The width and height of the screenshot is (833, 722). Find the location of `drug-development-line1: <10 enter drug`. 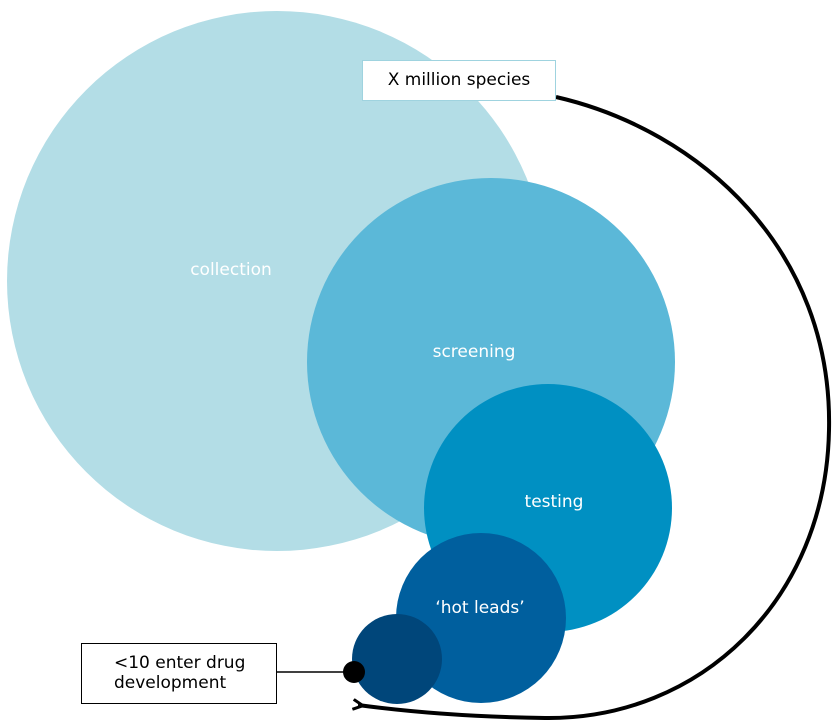

drug-development-line1: <10 enter drug is located at coordinates (180, 663).